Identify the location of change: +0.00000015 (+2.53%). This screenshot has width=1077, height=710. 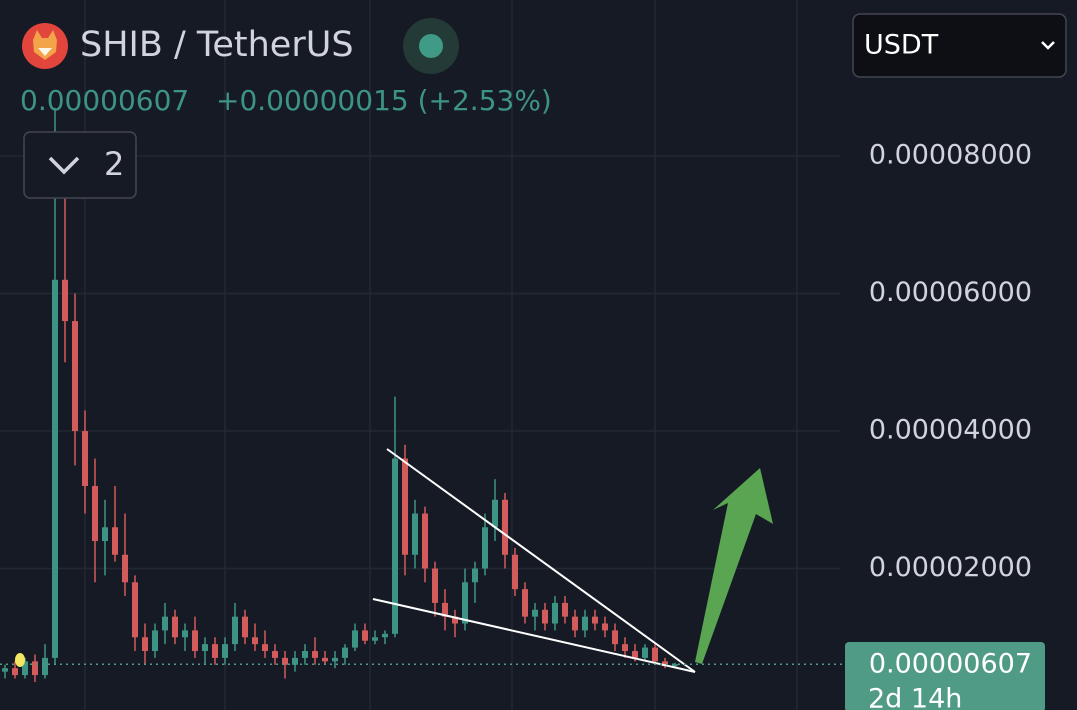
(384, 100).